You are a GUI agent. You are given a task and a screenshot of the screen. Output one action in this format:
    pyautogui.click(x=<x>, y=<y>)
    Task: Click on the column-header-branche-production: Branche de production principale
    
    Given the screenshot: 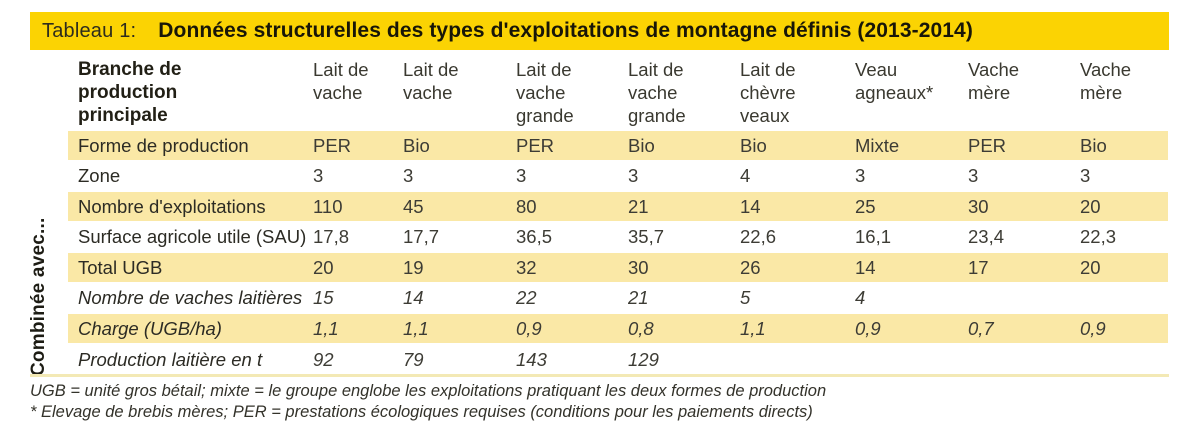 What is the action you would take?
    pyautogui.click(x=130, y=92)
    